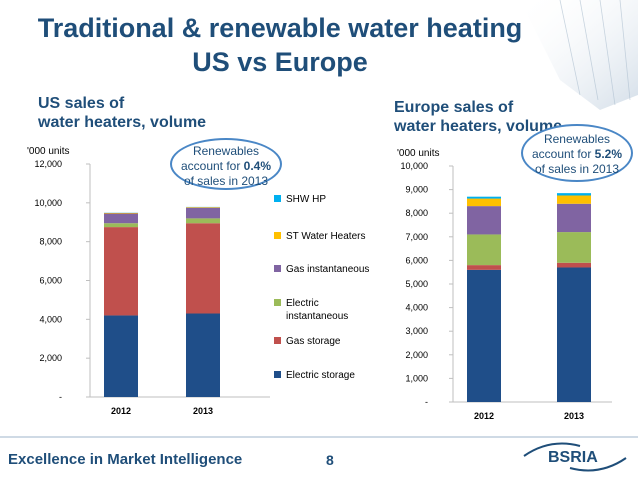  What do you see at coordinates (306, 199) in the screenshot?
I see `legend-label: SHW HP` at bounding box center [306, 199].